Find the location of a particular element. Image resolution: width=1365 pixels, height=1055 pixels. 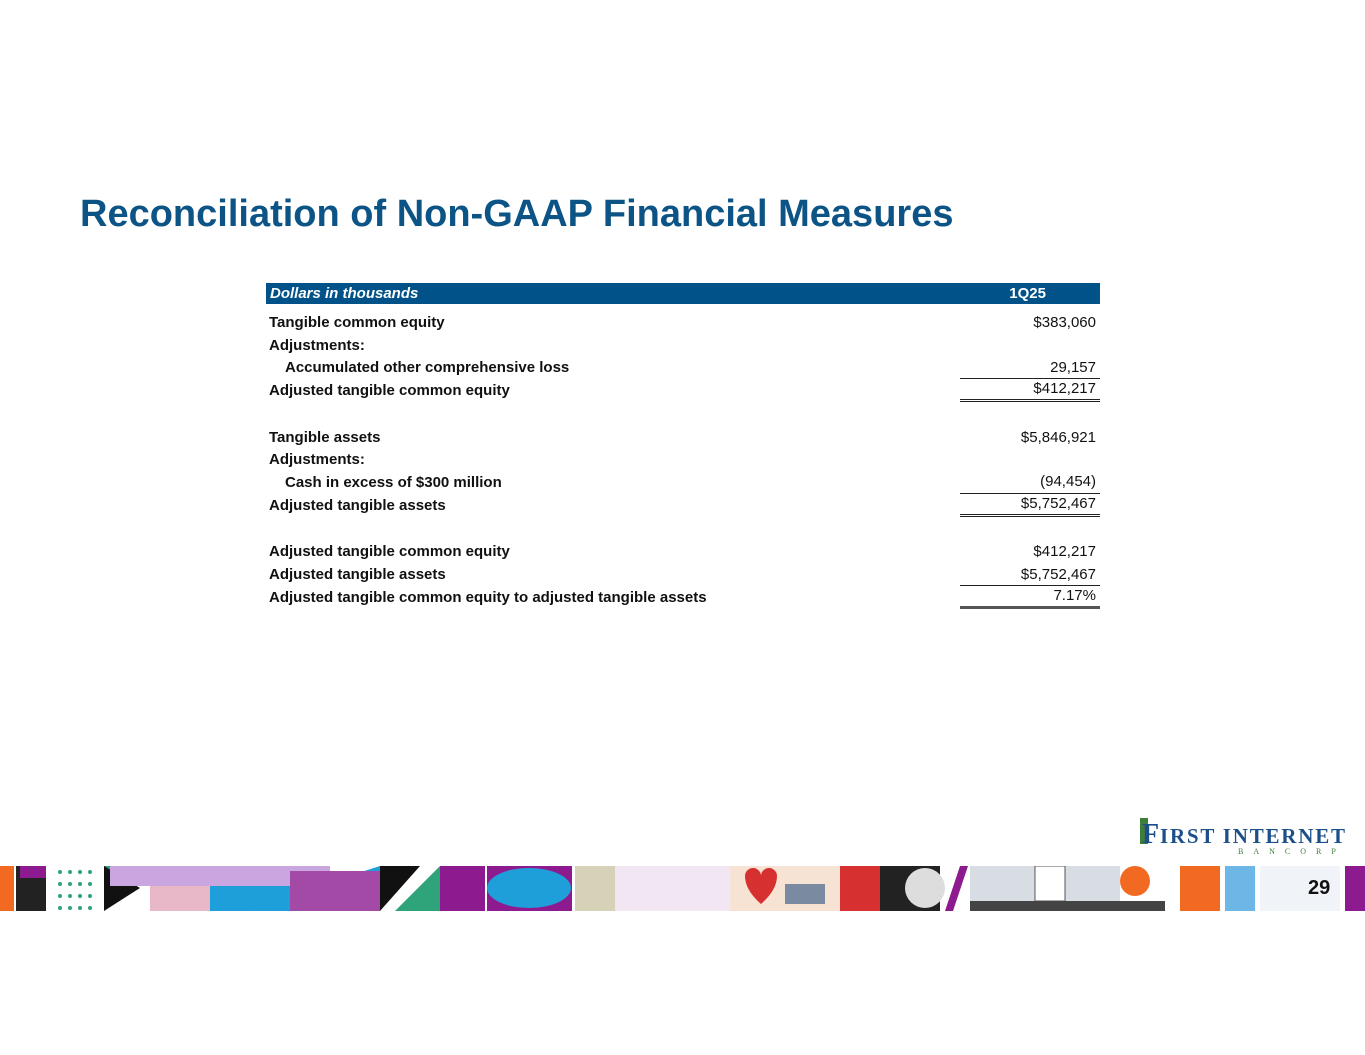

row-label: Accumulated other comprehensive loss is located at coordinates (427, 368).